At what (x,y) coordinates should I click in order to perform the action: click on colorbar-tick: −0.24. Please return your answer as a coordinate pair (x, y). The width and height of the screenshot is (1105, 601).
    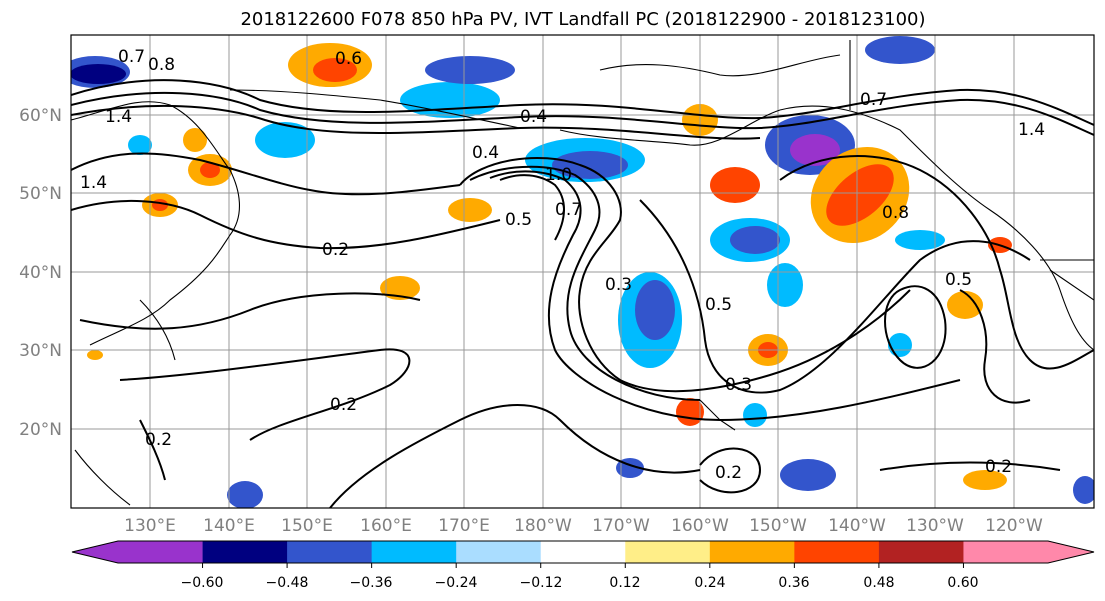
    Looking at the image, I should click on (456, 583).